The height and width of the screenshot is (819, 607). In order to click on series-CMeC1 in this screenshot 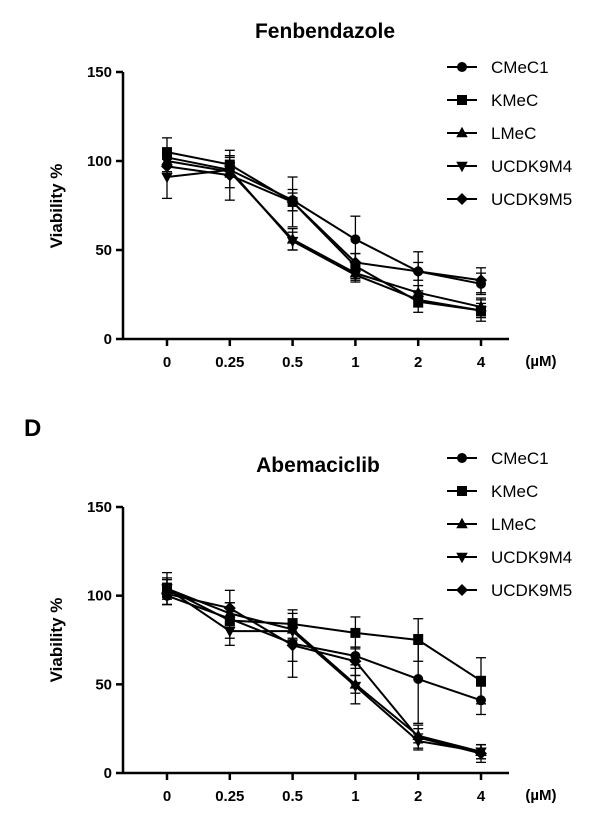, I will do `click(324, 221)`.